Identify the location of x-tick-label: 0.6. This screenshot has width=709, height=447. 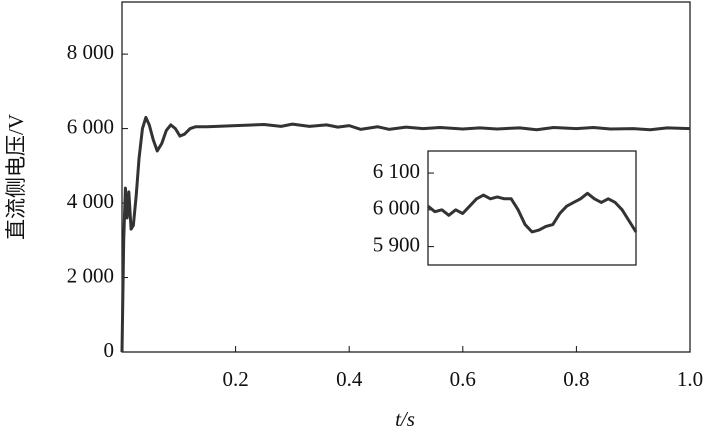
(463, 379).